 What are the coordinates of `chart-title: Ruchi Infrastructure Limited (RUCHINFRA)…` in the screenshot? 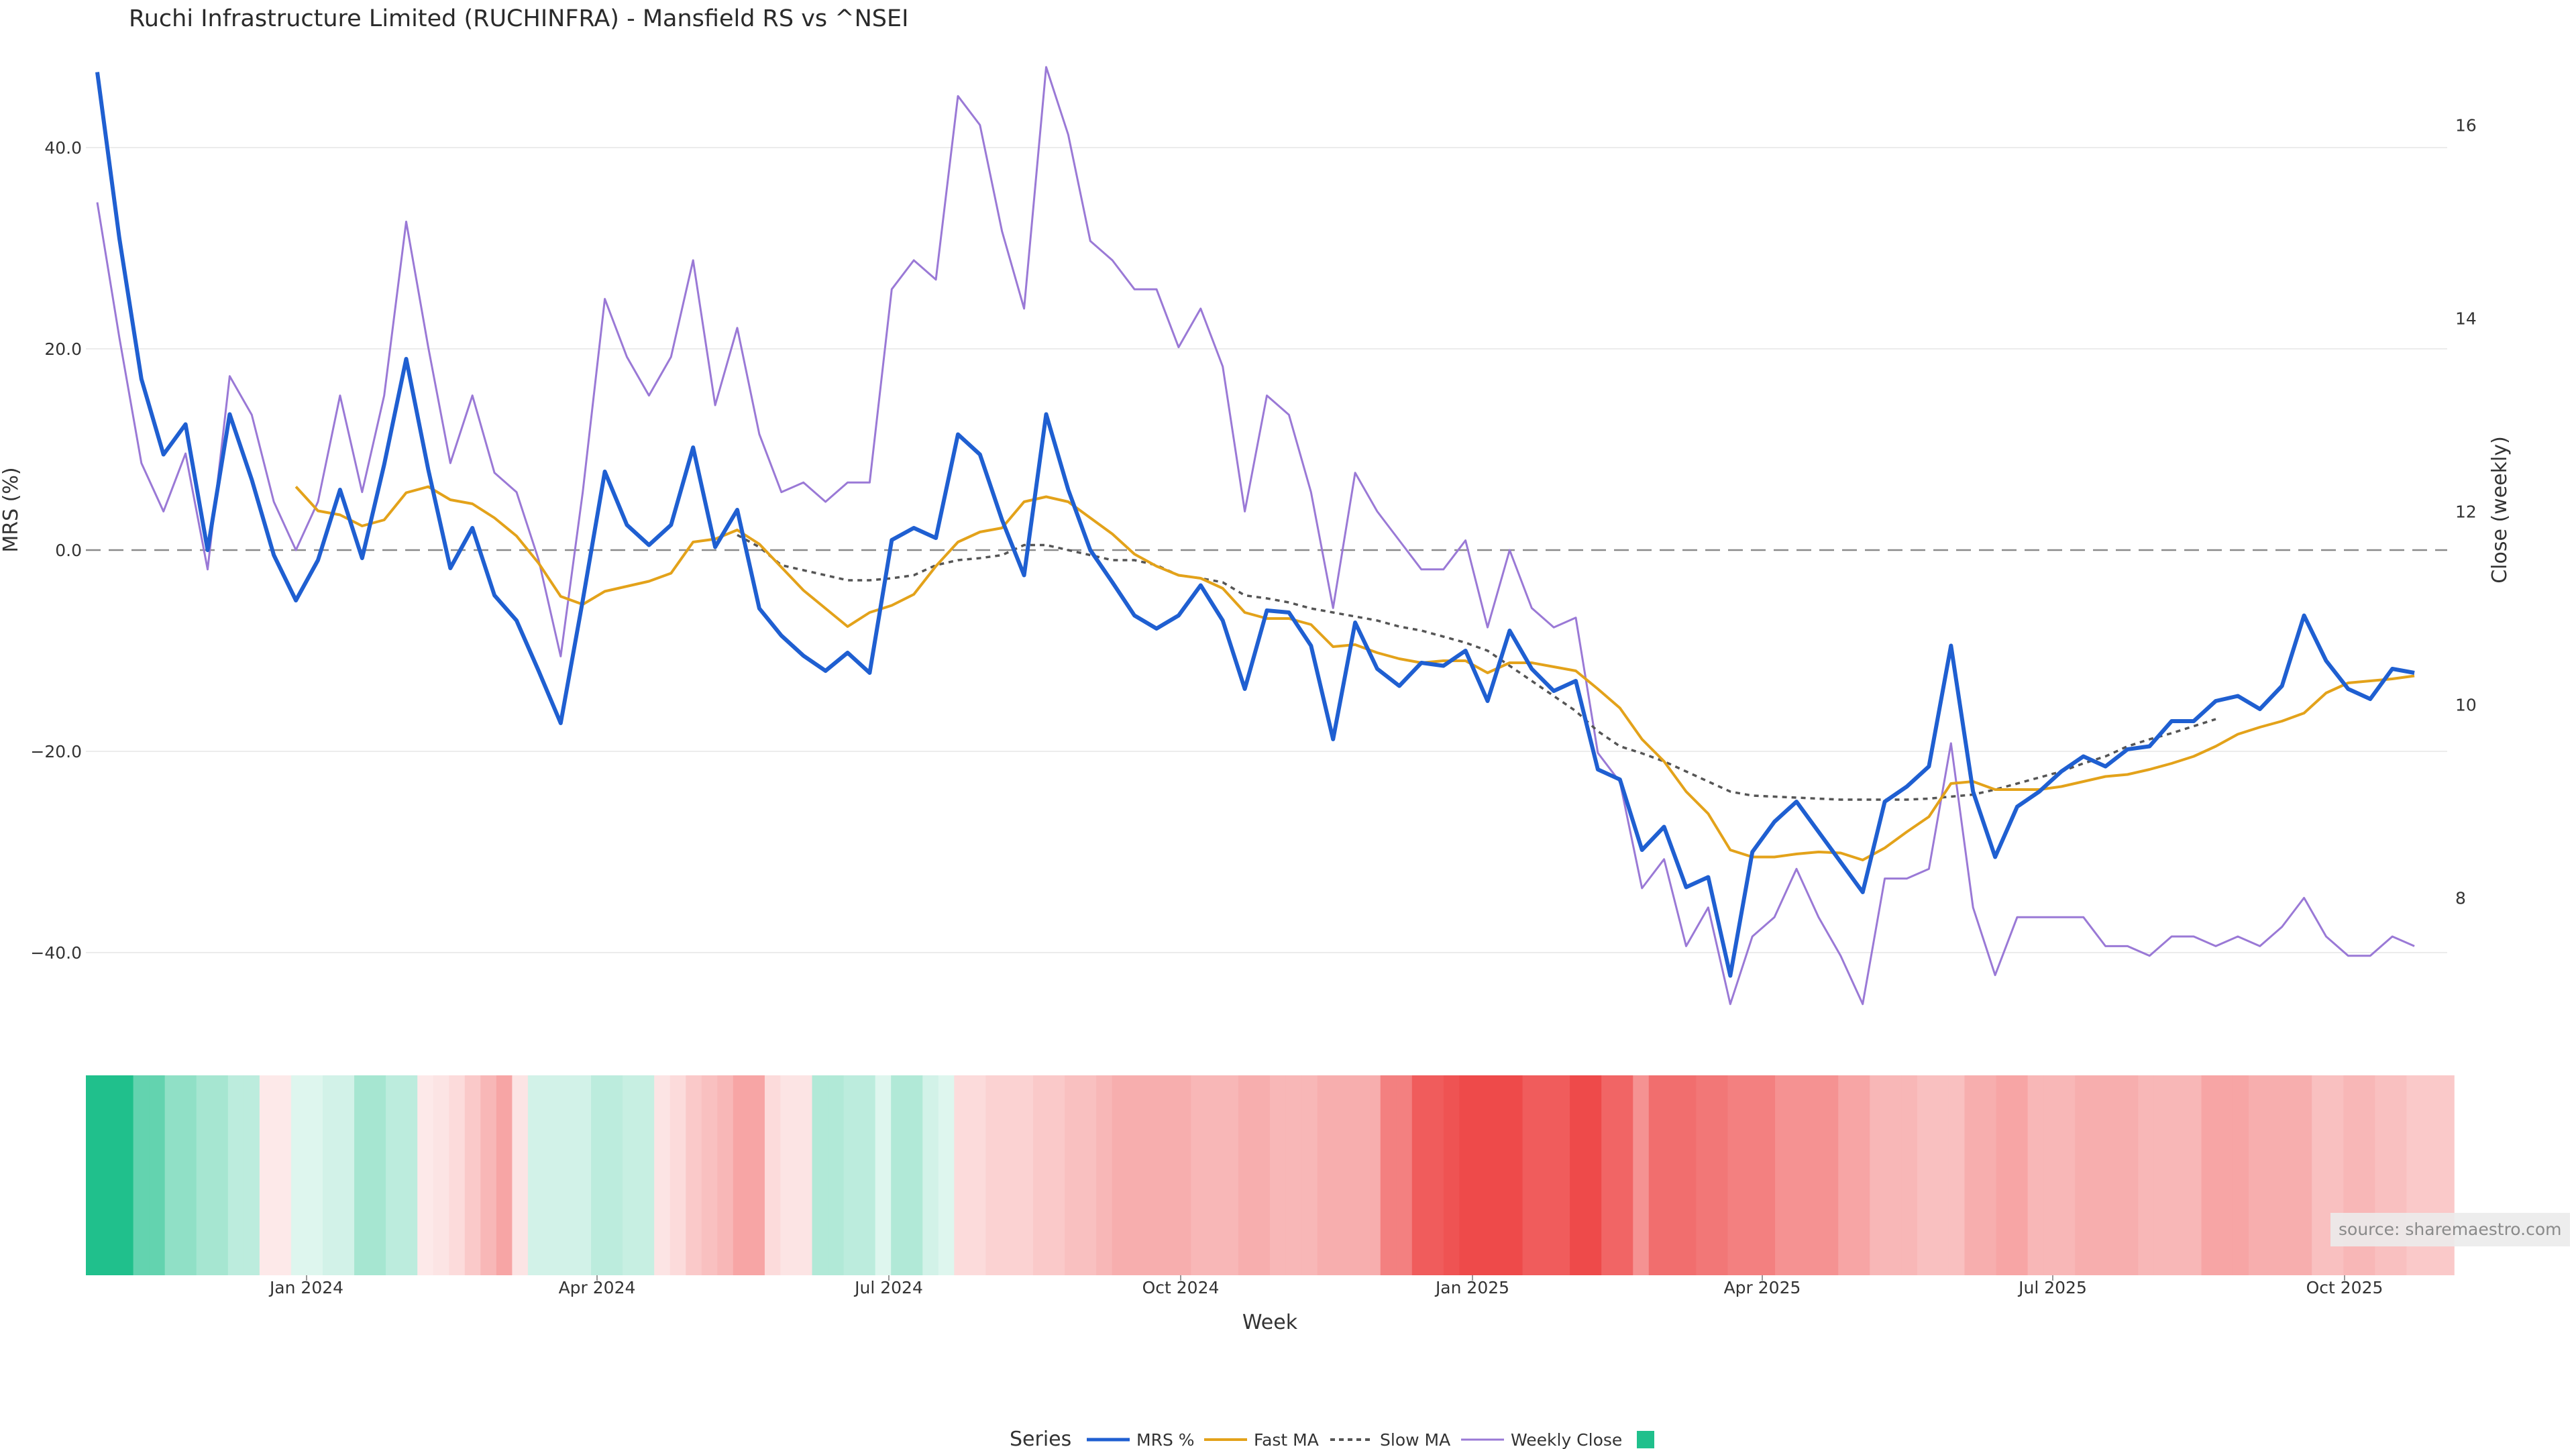 It's located at (519, 18).